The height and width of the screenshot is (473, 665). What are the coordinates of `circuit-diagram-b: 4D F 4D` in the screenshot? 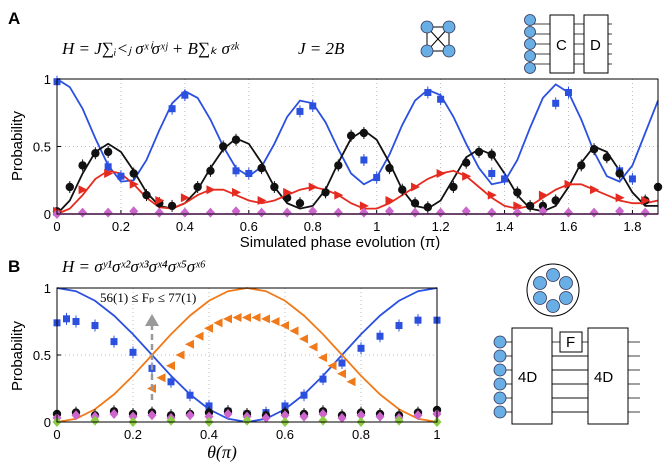 It's located at (566, 376).